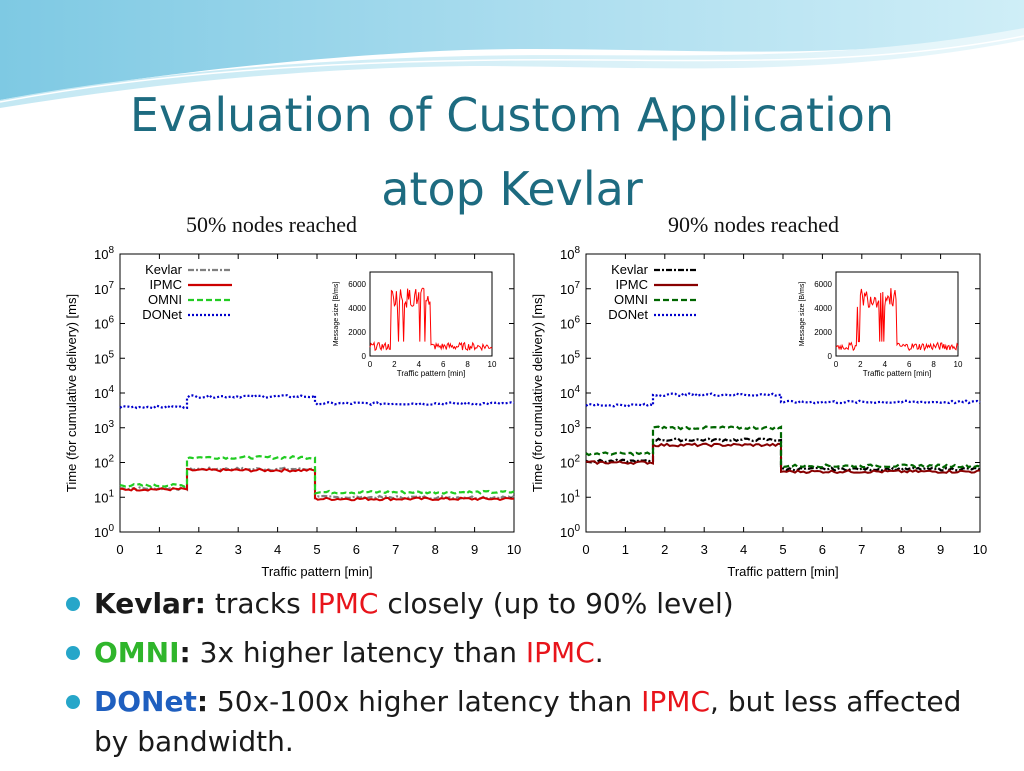 Image resolution: width=1024 pixels, height=771 pixels. I want to click on bullet-text: tracks, so click(257, 603).